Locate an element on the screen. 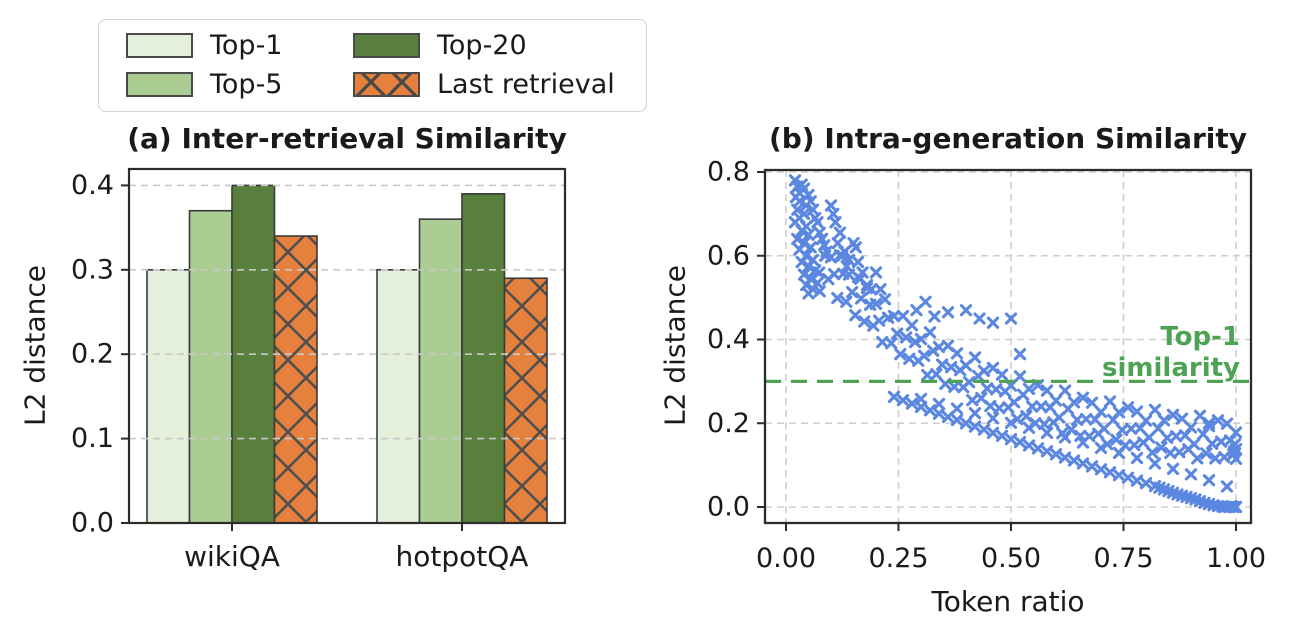  legend-label-last-retrieval: Last retrieval is located at coordinates (526, 84).